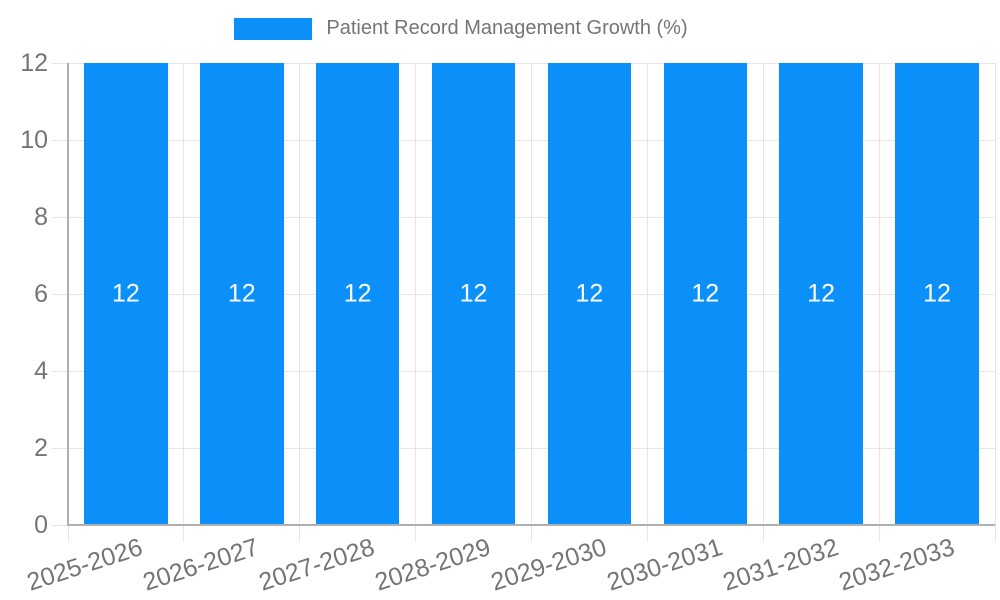  Describe the element at coordinates (41, 371) in the screenshot. I see `y-axis-tick-label: 4` at that location.